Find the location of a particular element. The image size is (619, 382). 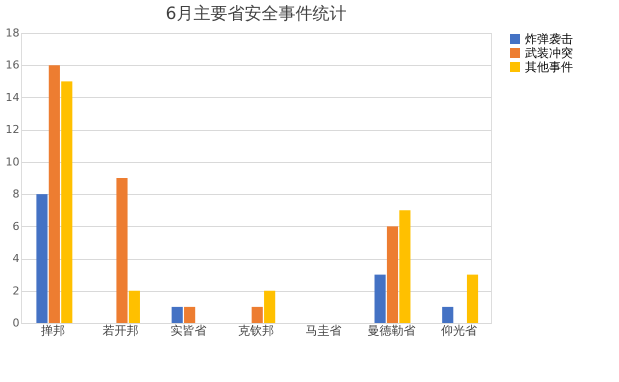

y-tick-label: 2 is located at coordinates (16, 291).